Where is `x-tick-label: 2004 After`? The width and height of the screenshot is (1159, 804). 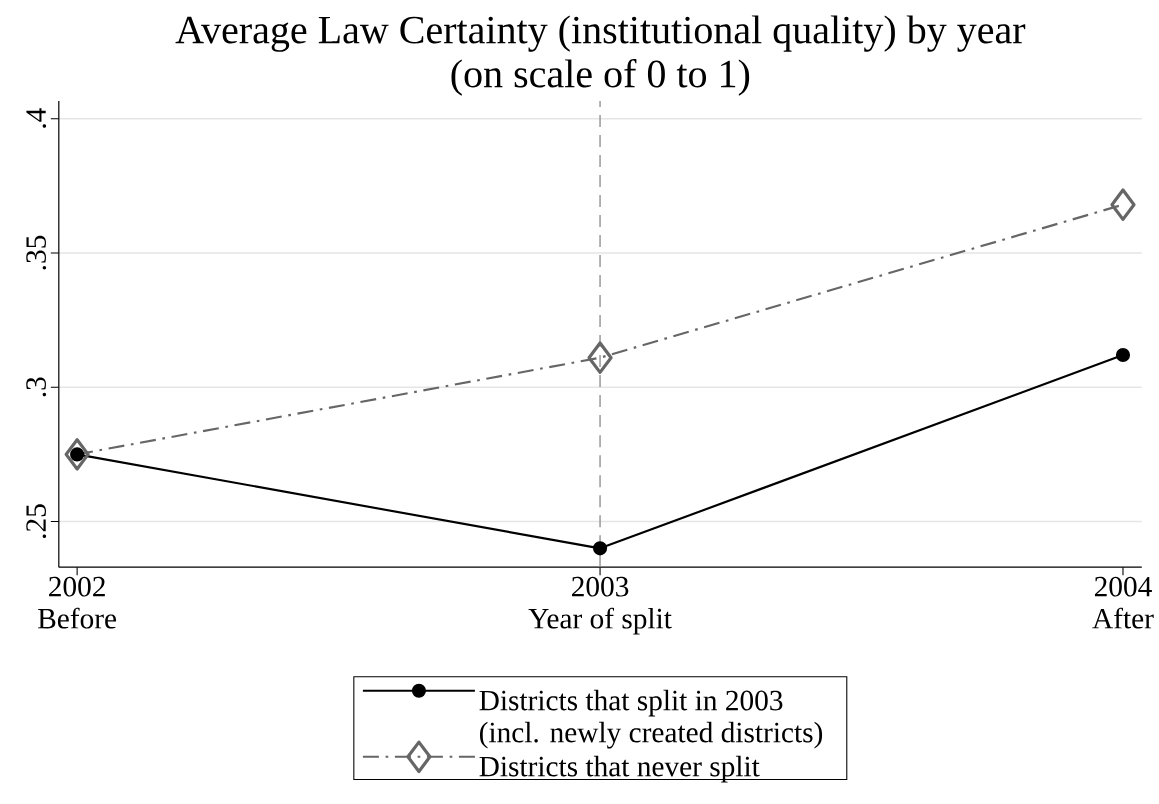
x-tick-label: 2004 After is located at coordinates (1123, 602).